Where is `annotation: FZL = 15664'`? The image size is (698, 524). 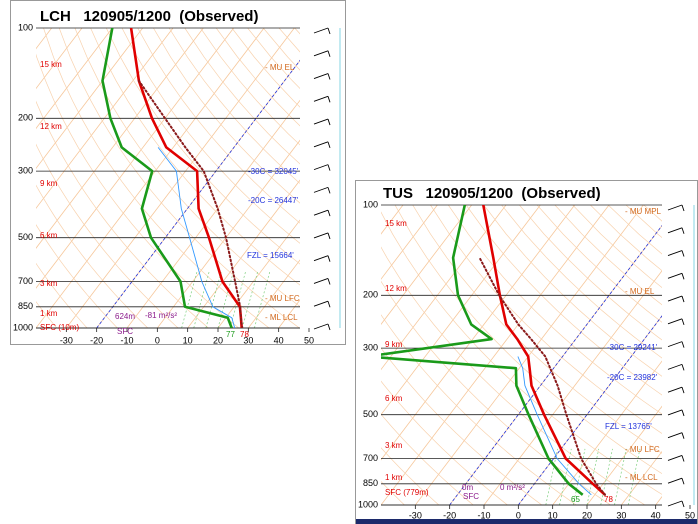 annotation: FZL = 15664' is located at coordinates (270, 255).